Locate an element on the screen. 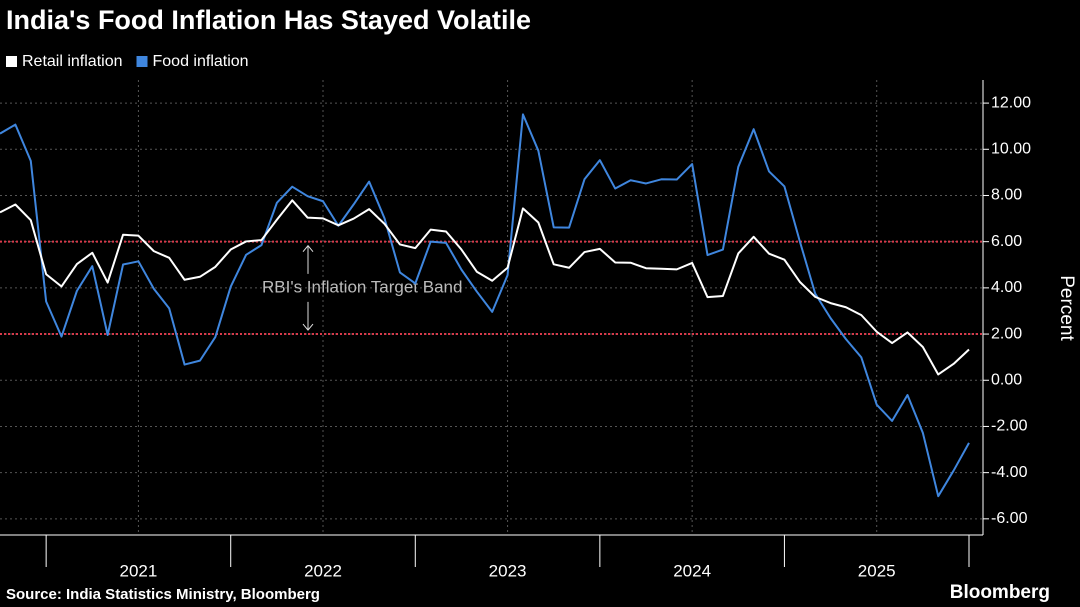 Image resolution: width=1080 pixels, height=607 pixels. brand: Bloomberg is located at coordinates (1000, 592).